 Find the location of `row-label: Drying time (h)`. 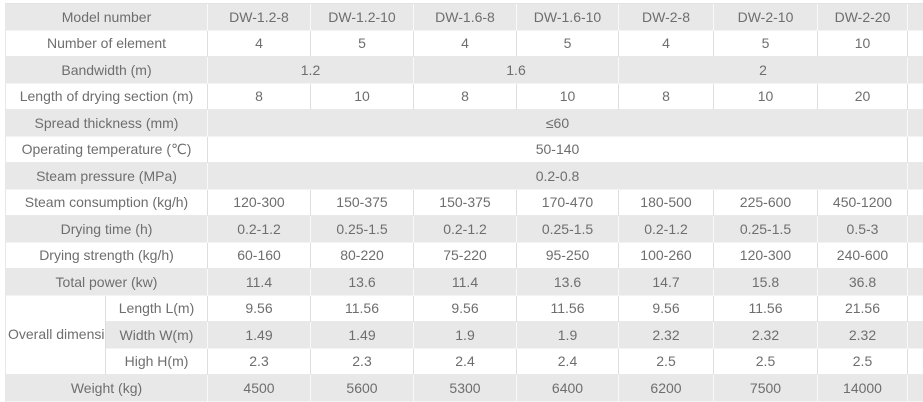

row-label: Drying time (h) is located at coordinates (107, 229).